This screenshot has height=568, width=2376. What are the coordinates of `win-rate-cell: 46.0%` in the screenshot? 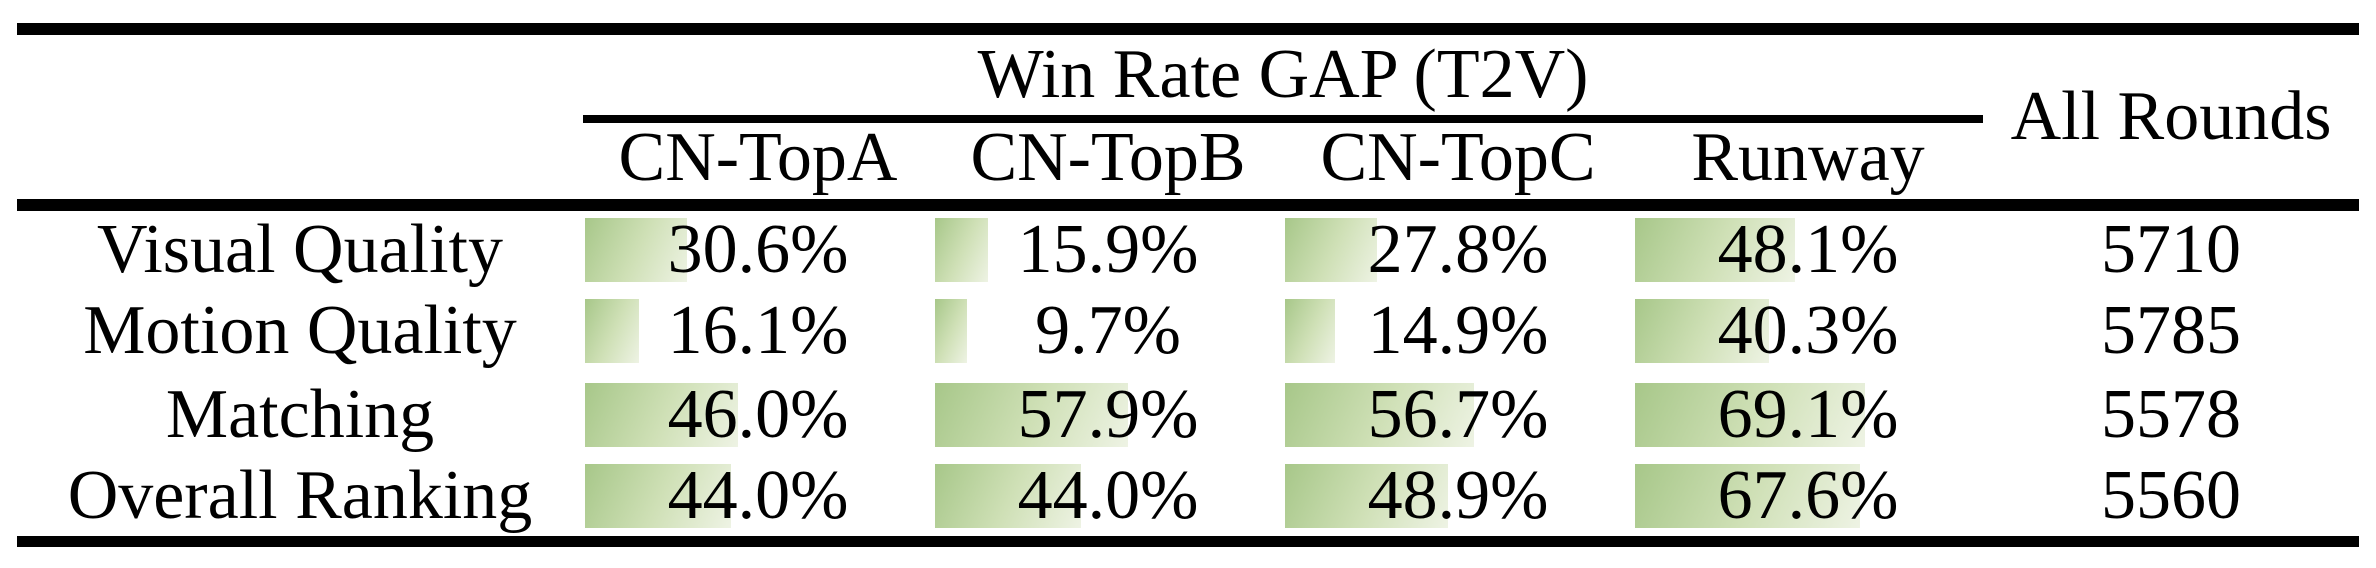 It's located at (758, 415).